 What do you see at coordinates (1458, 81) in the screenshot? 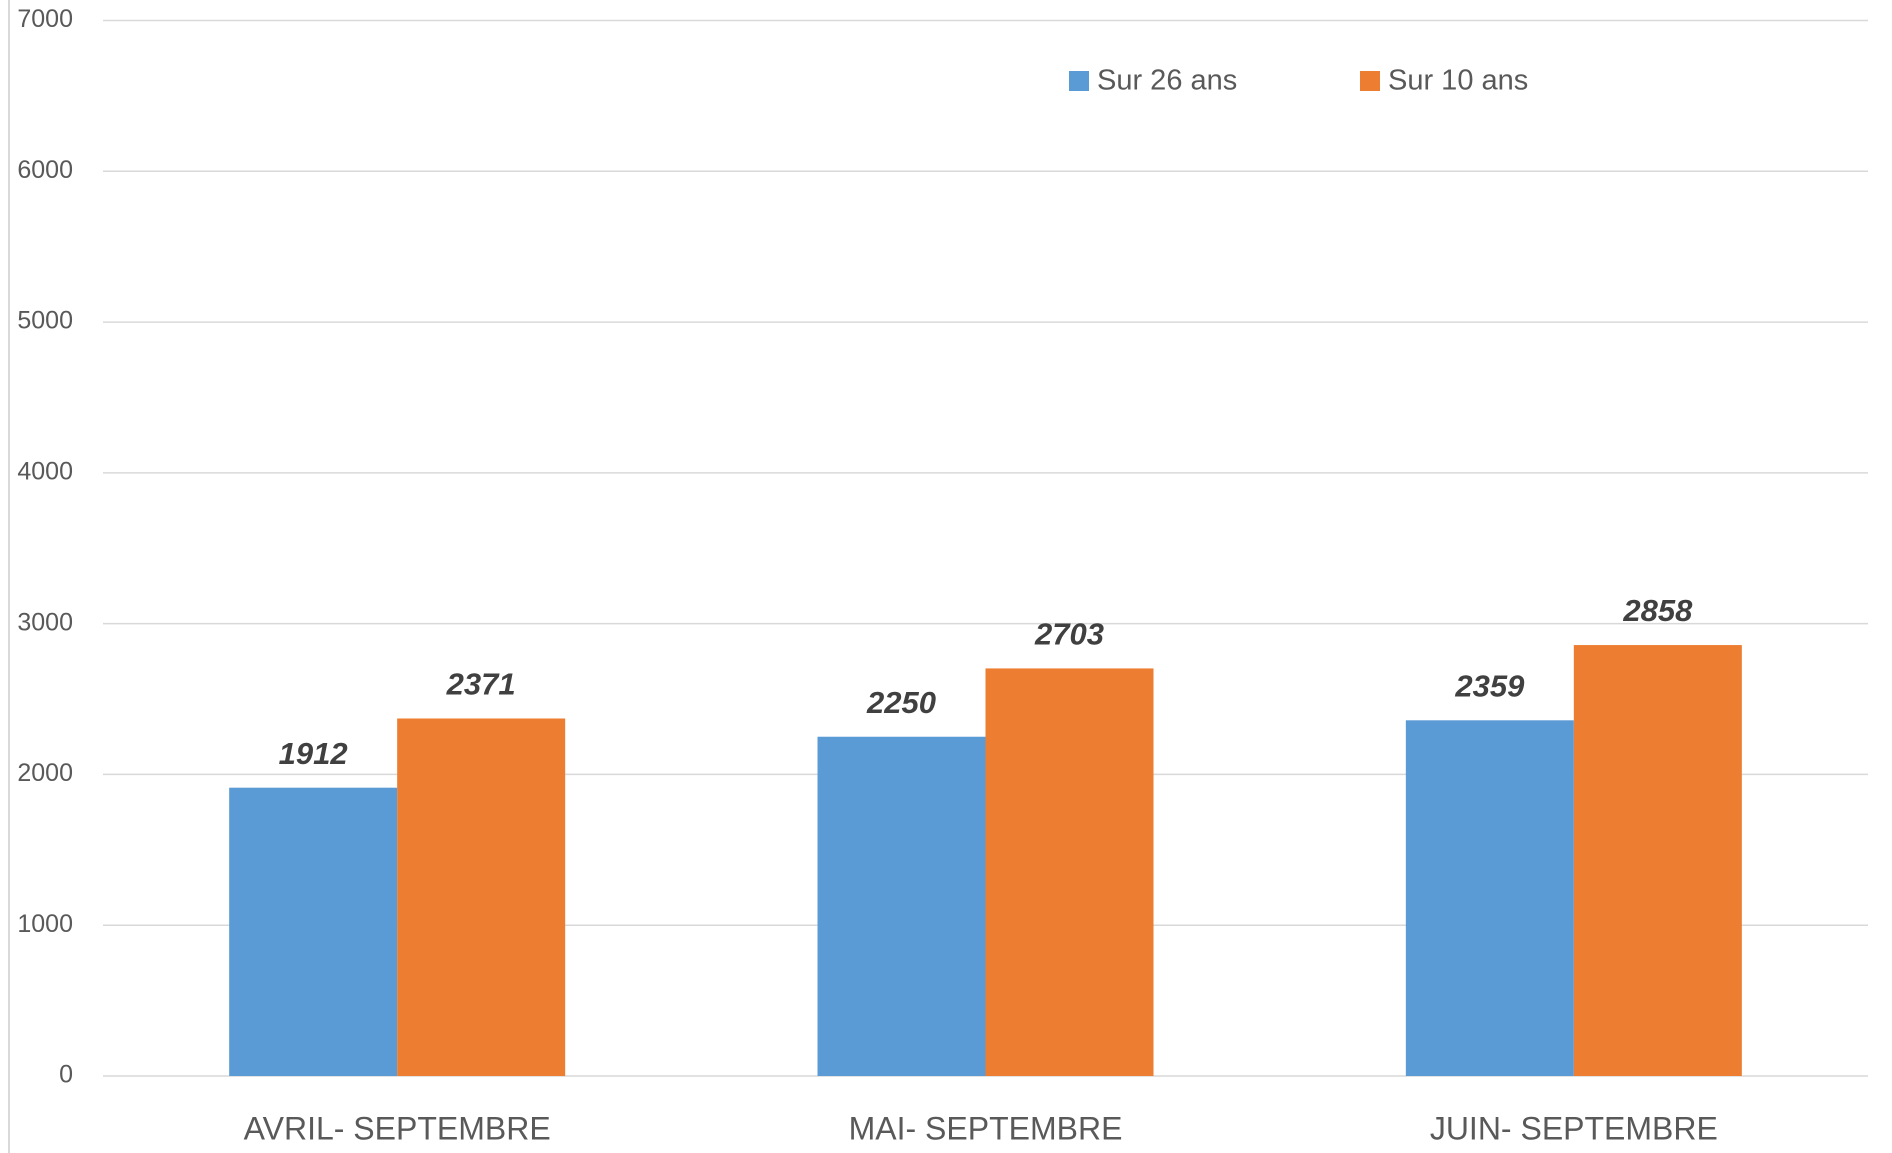
I see `legend-label: Sur 10 ans` at bounding box center [1458, 81].